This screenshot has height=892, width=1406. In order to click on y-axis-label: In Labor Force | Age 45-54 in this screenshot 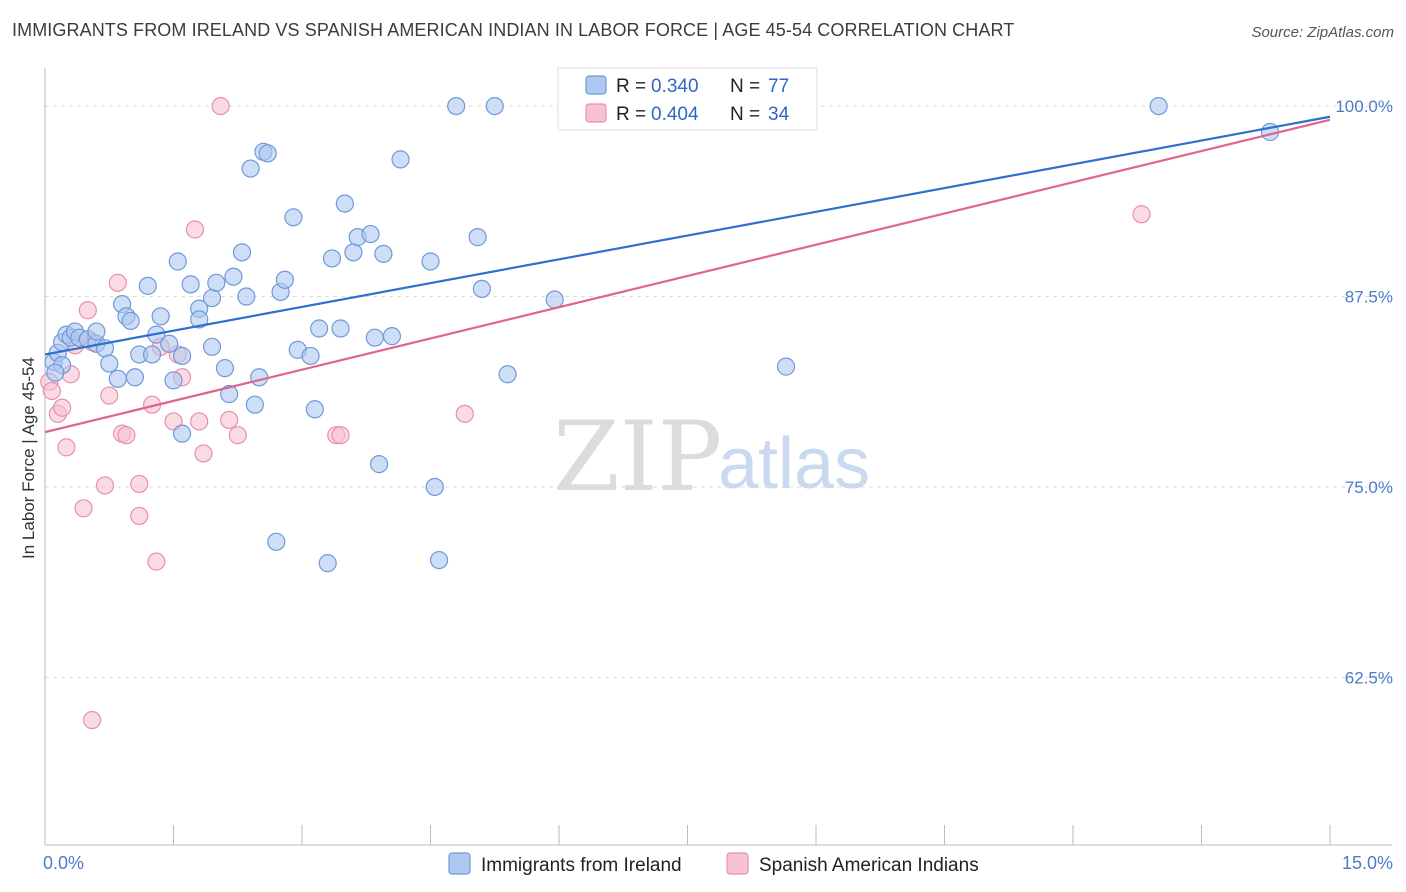, I will do `click(28, 458)`.